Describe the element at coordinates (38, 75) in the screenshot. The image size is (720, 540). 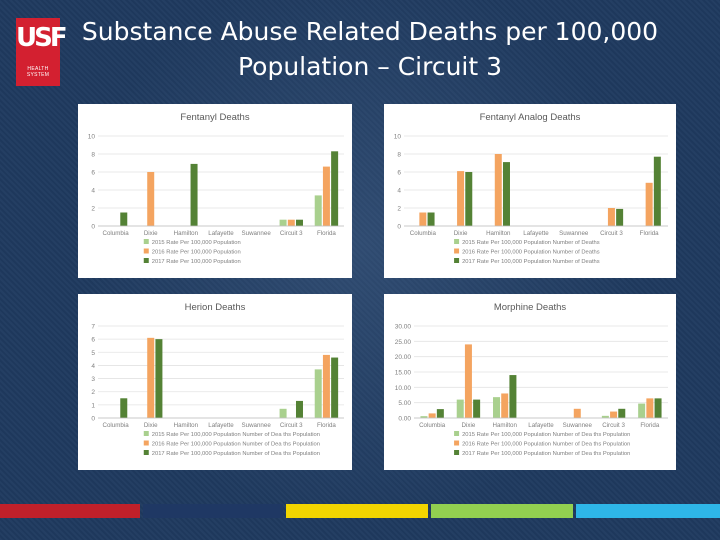
I see `logo-subtitle-line2: SYSTEM` at that location.